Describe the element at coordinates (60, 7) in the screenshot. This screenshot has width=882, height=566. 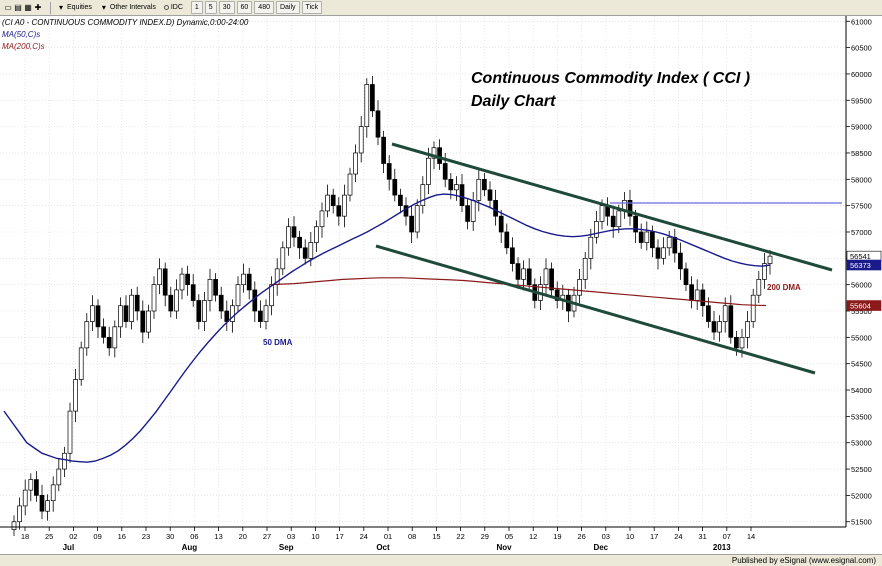
I see `chevron-down-icon: ▾` at that location.